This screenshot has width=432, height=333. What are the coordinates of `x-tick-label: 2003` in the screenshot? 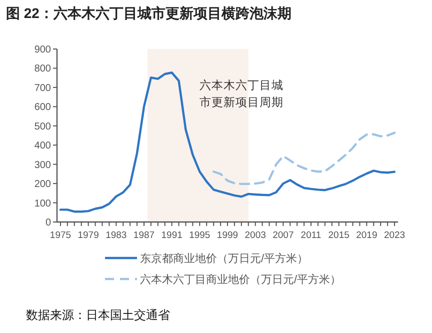 It's located at (255, 235).